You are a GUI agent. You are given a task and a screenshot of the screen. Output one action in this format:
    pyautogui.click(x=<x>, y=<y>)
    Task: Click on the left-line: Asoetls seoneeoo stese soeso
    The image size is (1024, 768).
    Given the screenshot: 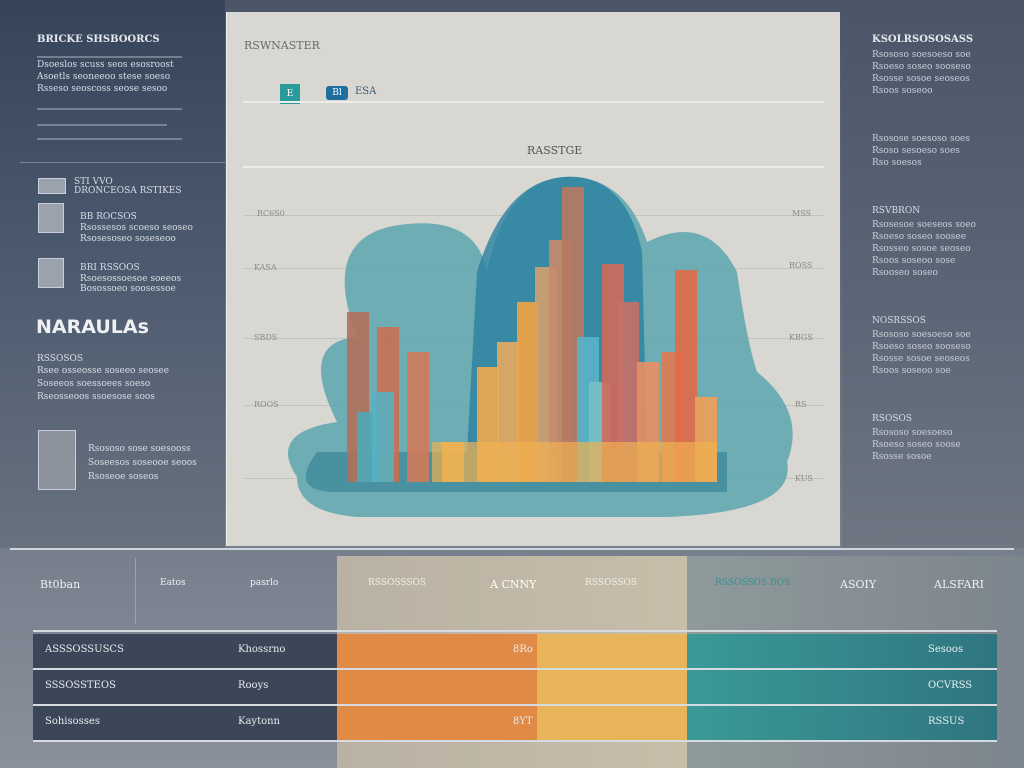 What is the action you would take?
    pyautogui.click(x=104, y=77)
    